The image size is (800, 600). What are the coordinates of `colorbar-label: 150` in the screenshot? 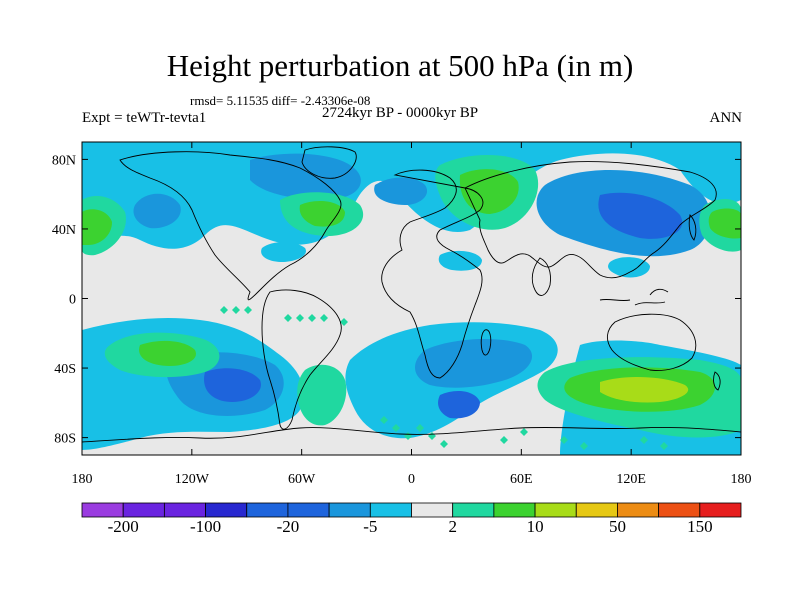 It's located at (700, 526).